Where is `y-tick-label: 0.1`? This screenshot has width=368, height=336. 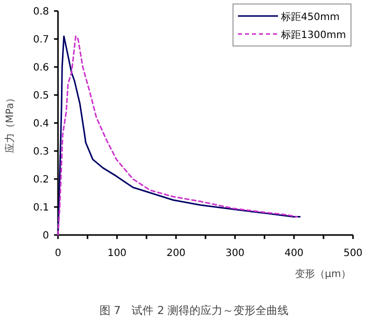 y-tick-label: 0.1 is located at coordinates (41, 208).